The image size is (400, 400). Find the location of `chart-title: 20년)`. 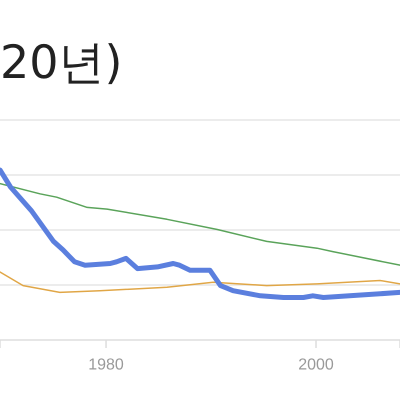

chart-title: 20년) is located at coordinates (61, 62).